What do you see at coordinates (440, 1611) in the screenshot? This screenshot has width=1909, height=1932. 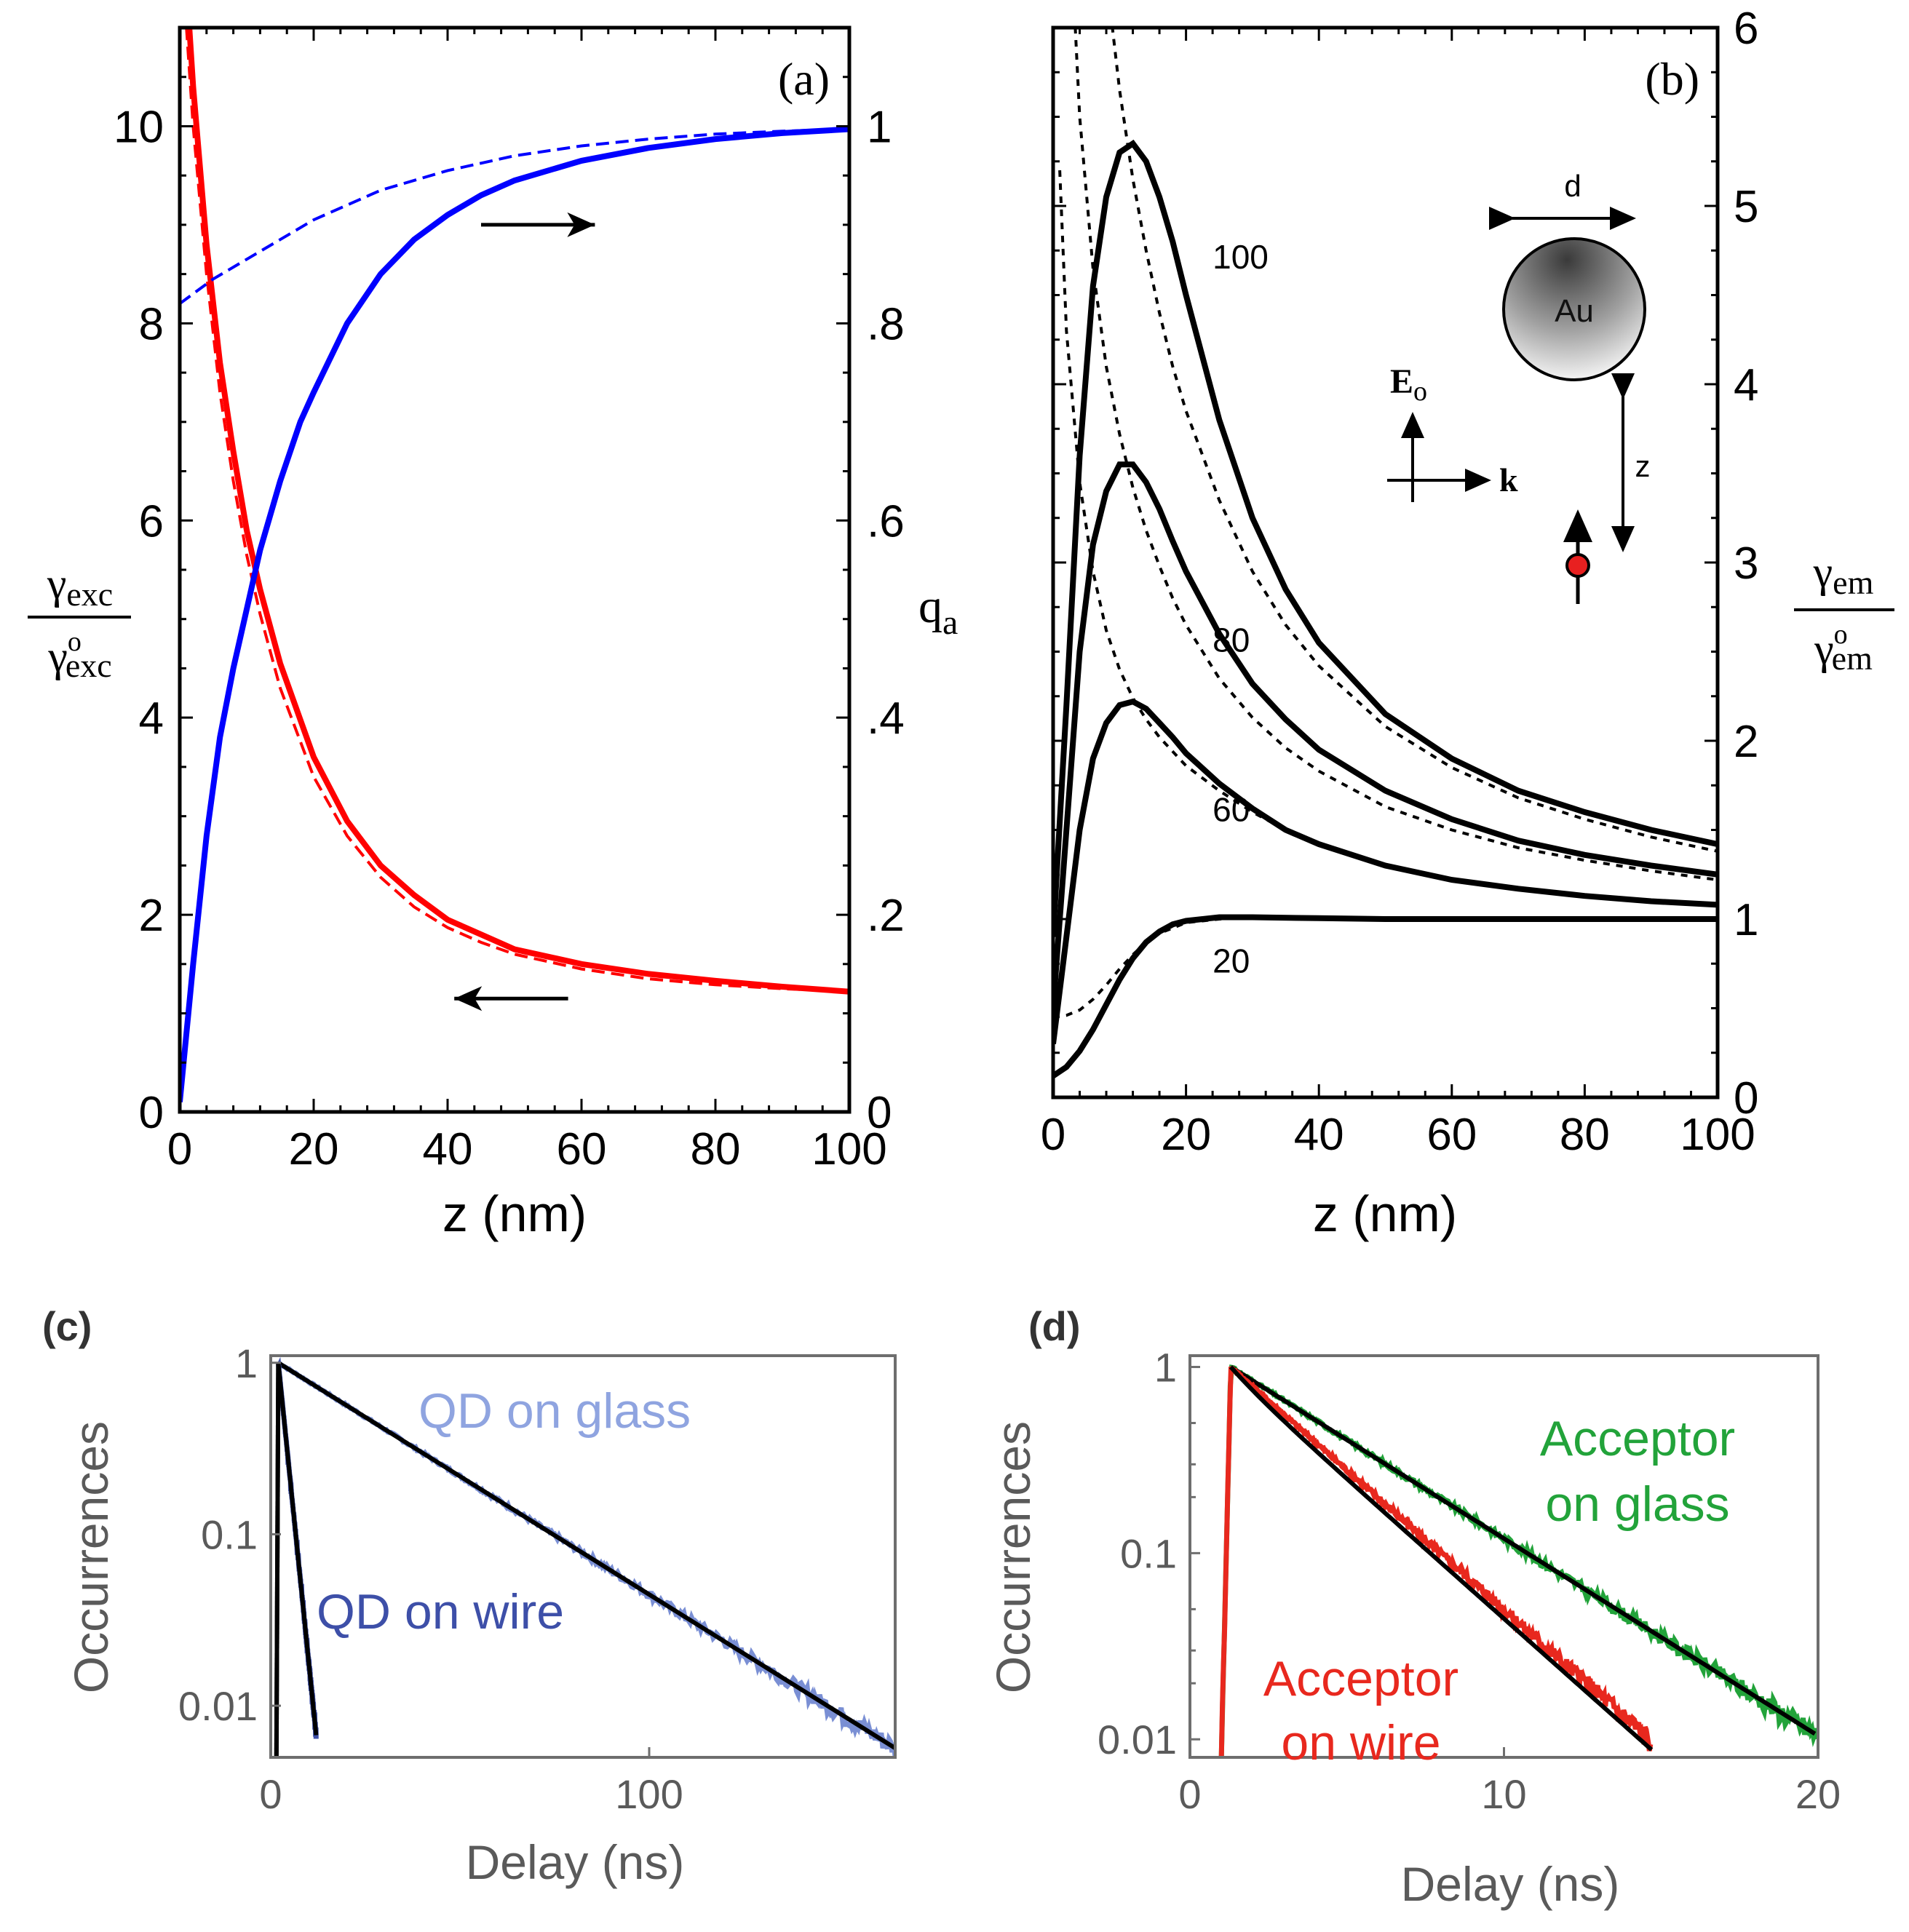 I see `qd-on-wire-label: QD on wire` at bounding box center [440, 1611].